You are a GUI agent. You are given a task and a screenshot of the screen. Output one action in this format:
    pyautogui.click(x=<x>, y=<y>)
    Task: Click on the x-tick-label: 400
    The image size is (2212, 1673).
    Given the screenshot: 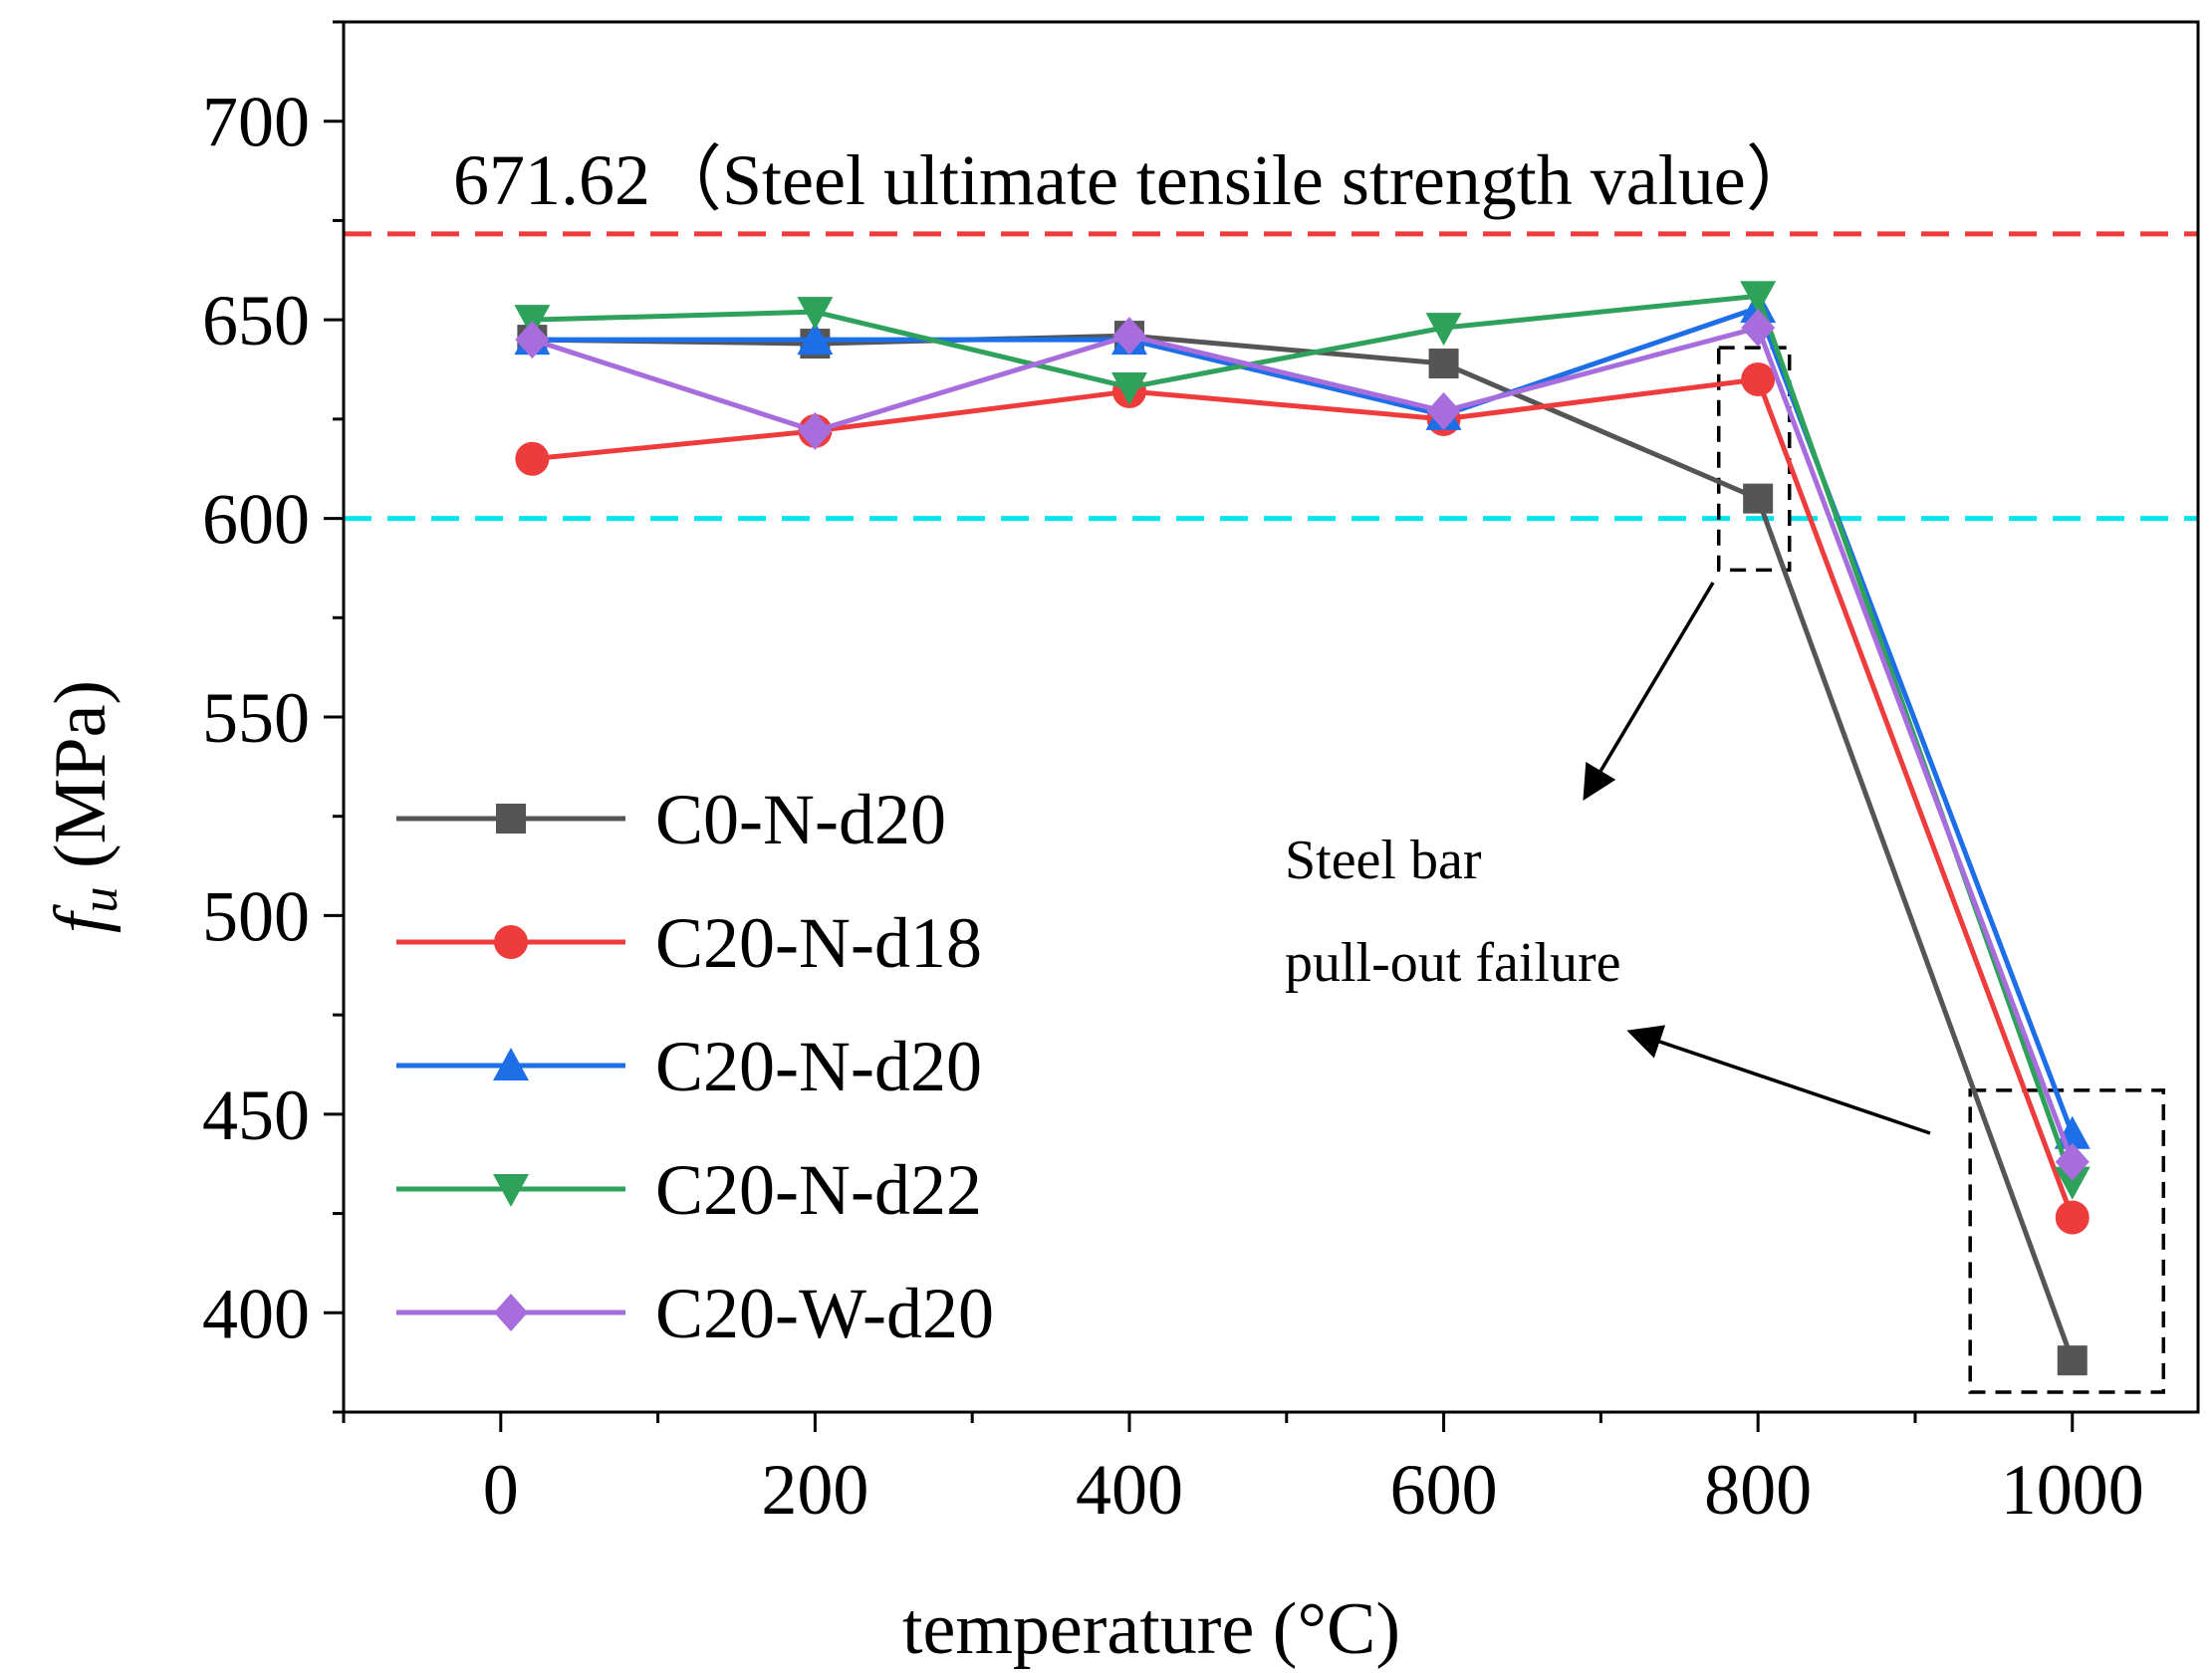 What is the action you would take?
    pyautogui.click(x=1129, y=1490)
    